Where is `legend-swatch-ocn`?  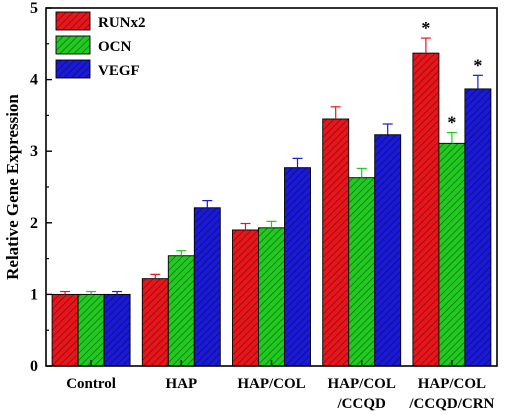 legend-swatch-ocn is located at coordinates (73, 45).